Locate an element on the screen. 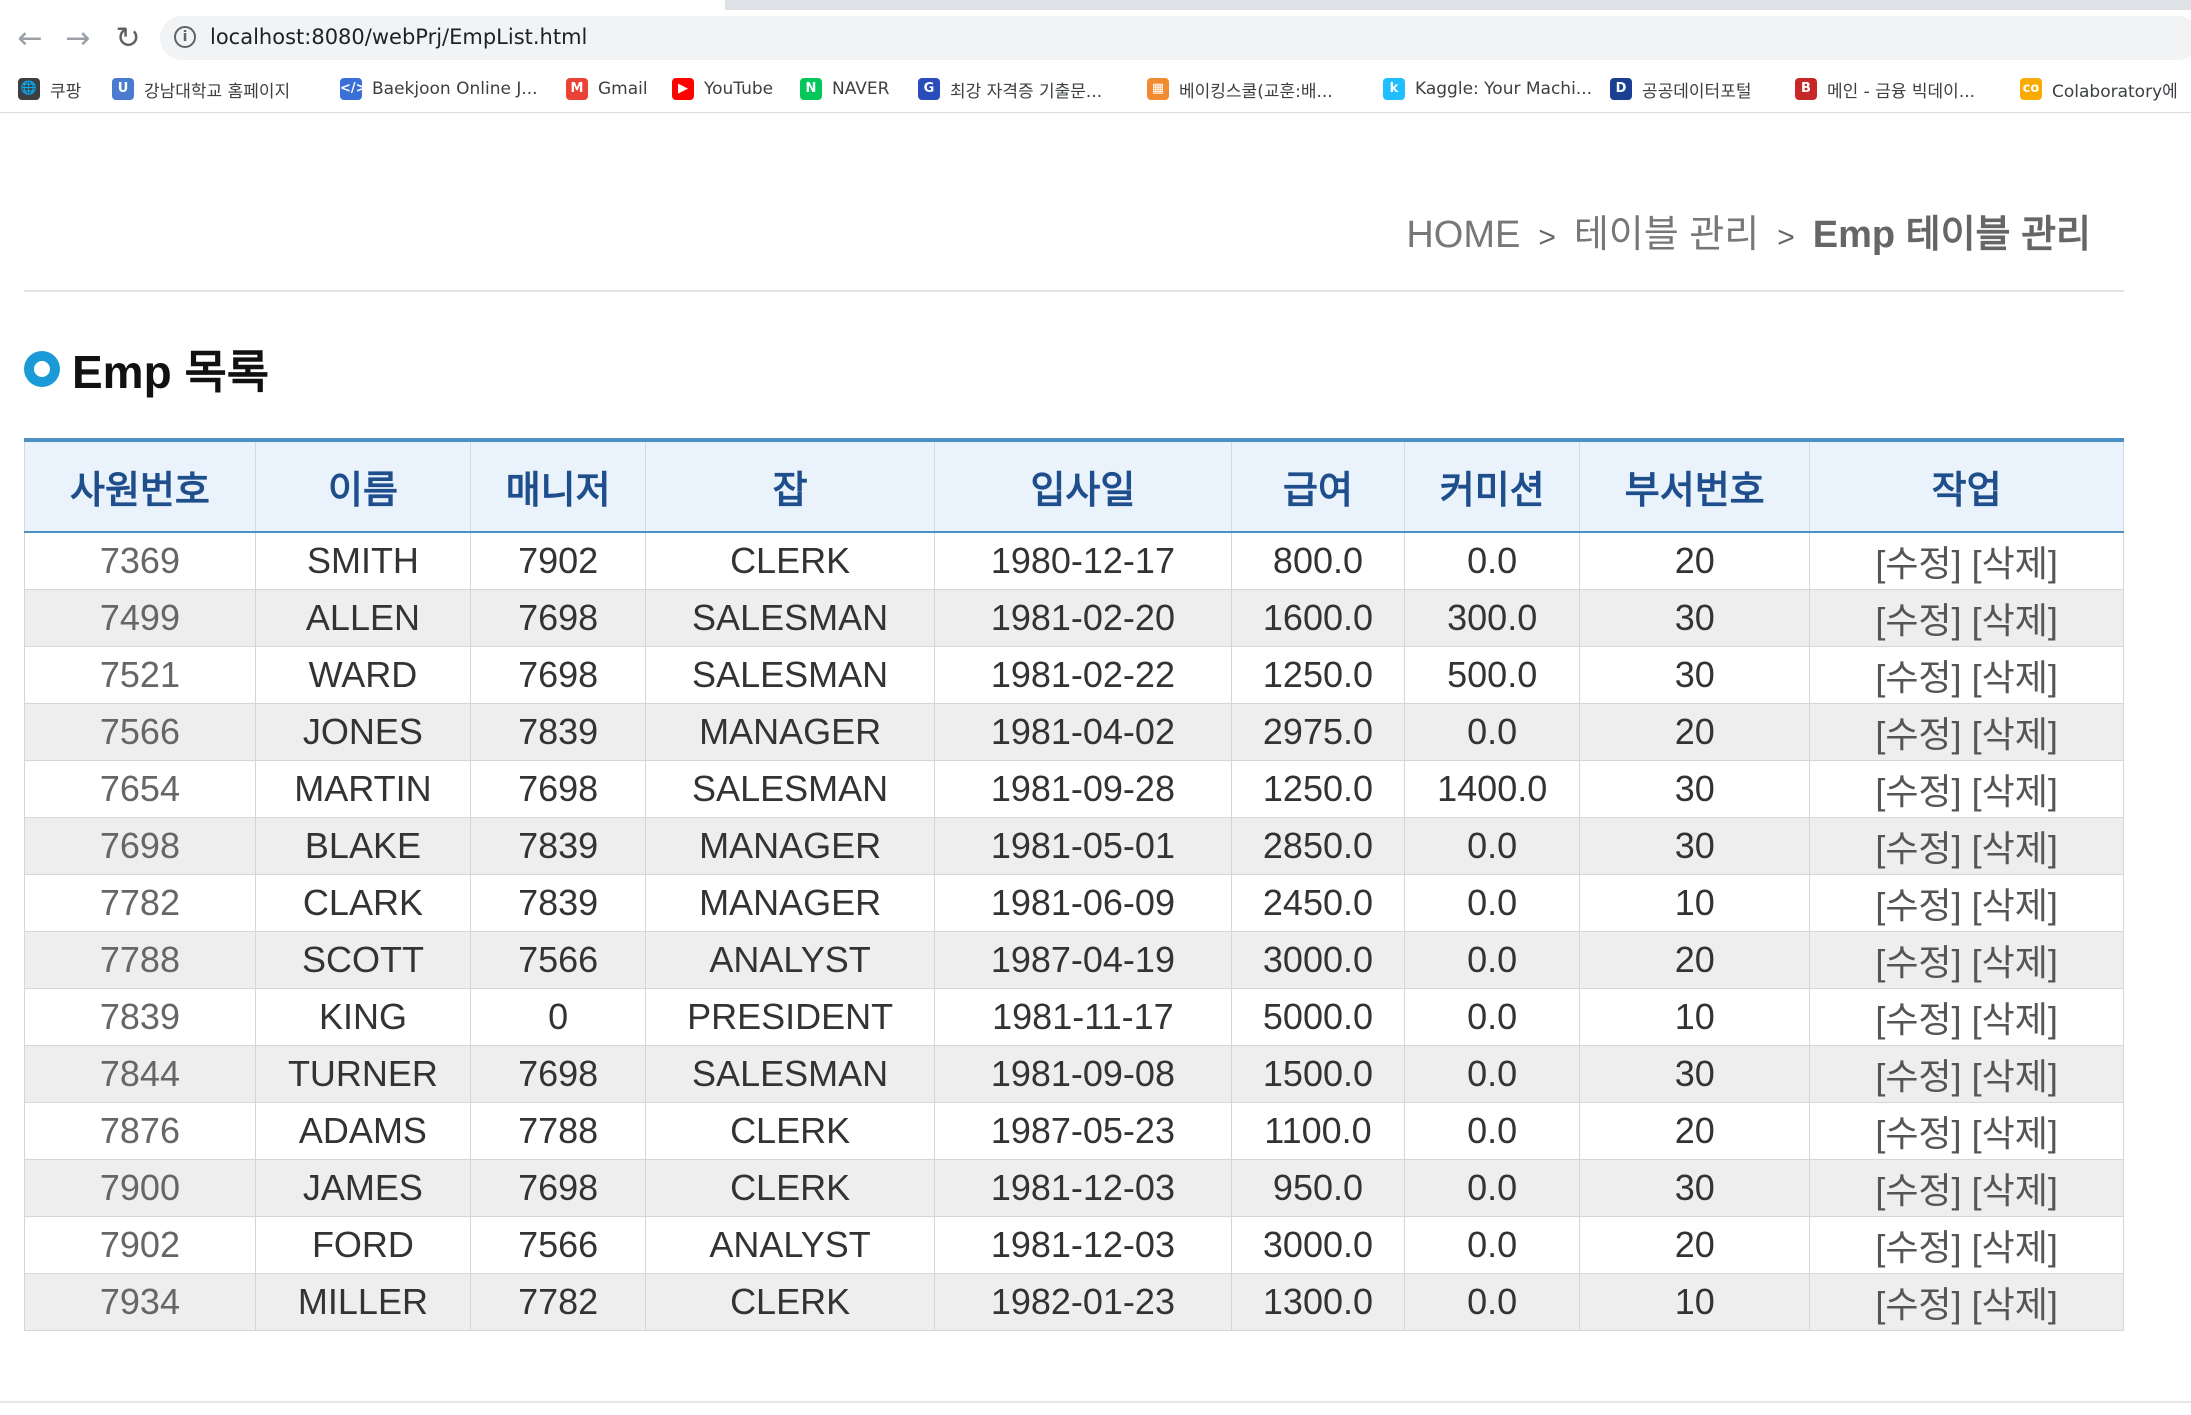  kaggle-icon: k is located at coordinates (1394, 89).